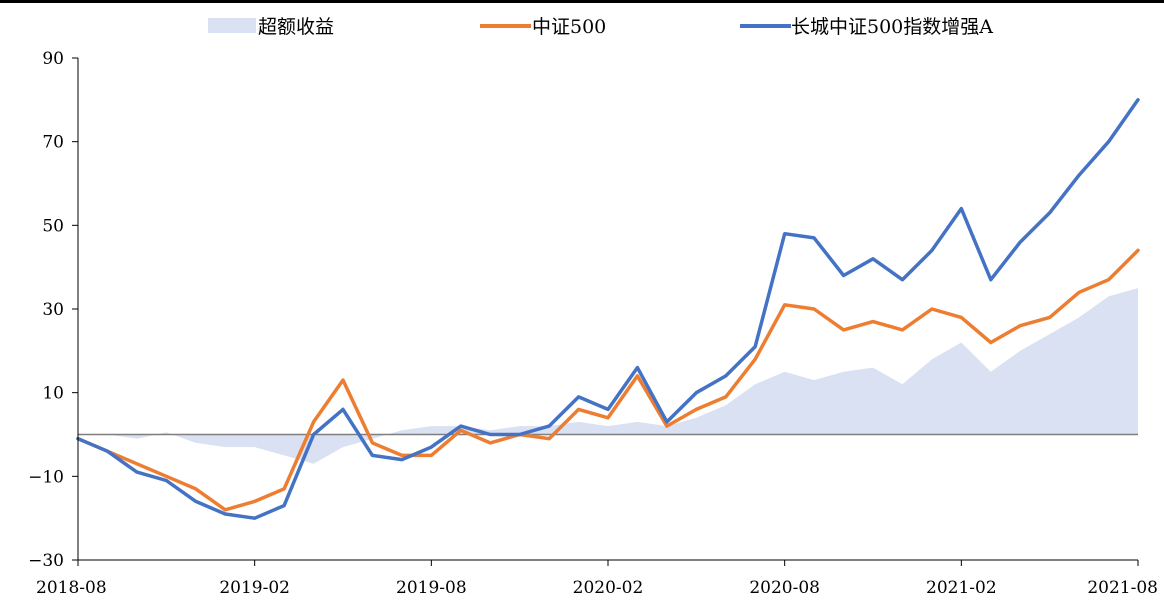 The image size is (1164, 612). I want to click on legend-item-excess-return: 超额收益, so click(271, 27).